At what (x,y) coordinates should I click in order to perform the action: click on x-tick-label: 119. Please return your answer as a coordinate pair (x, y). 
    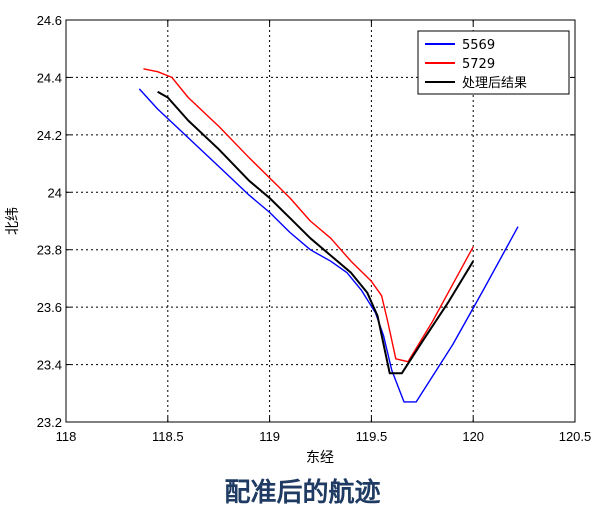
    Looking at the image, I should click on (269, 436).